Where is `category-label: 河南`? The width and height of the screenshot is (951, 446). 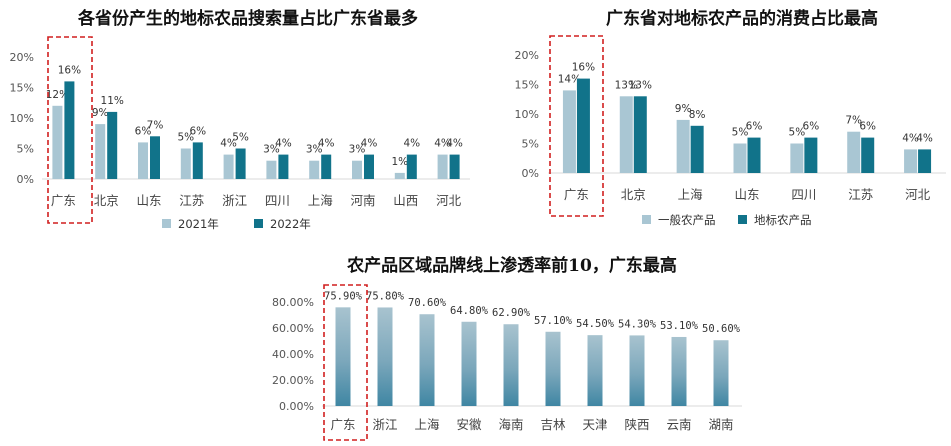
category-label: 河南 is located at coordinates (362, 200).